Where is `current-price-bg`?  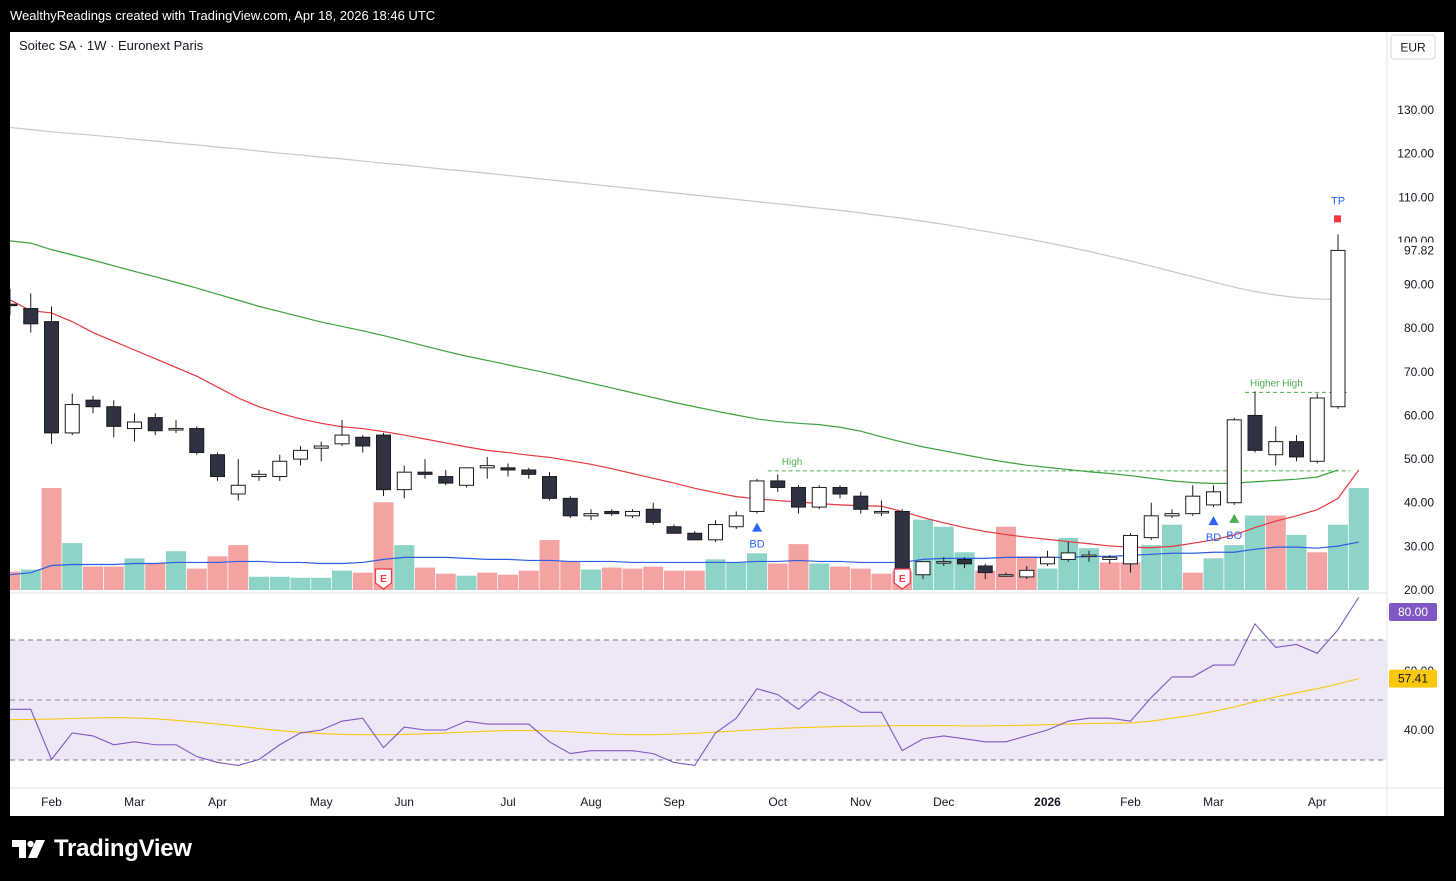
current-price-bg is located at coordinates (1413, 250).